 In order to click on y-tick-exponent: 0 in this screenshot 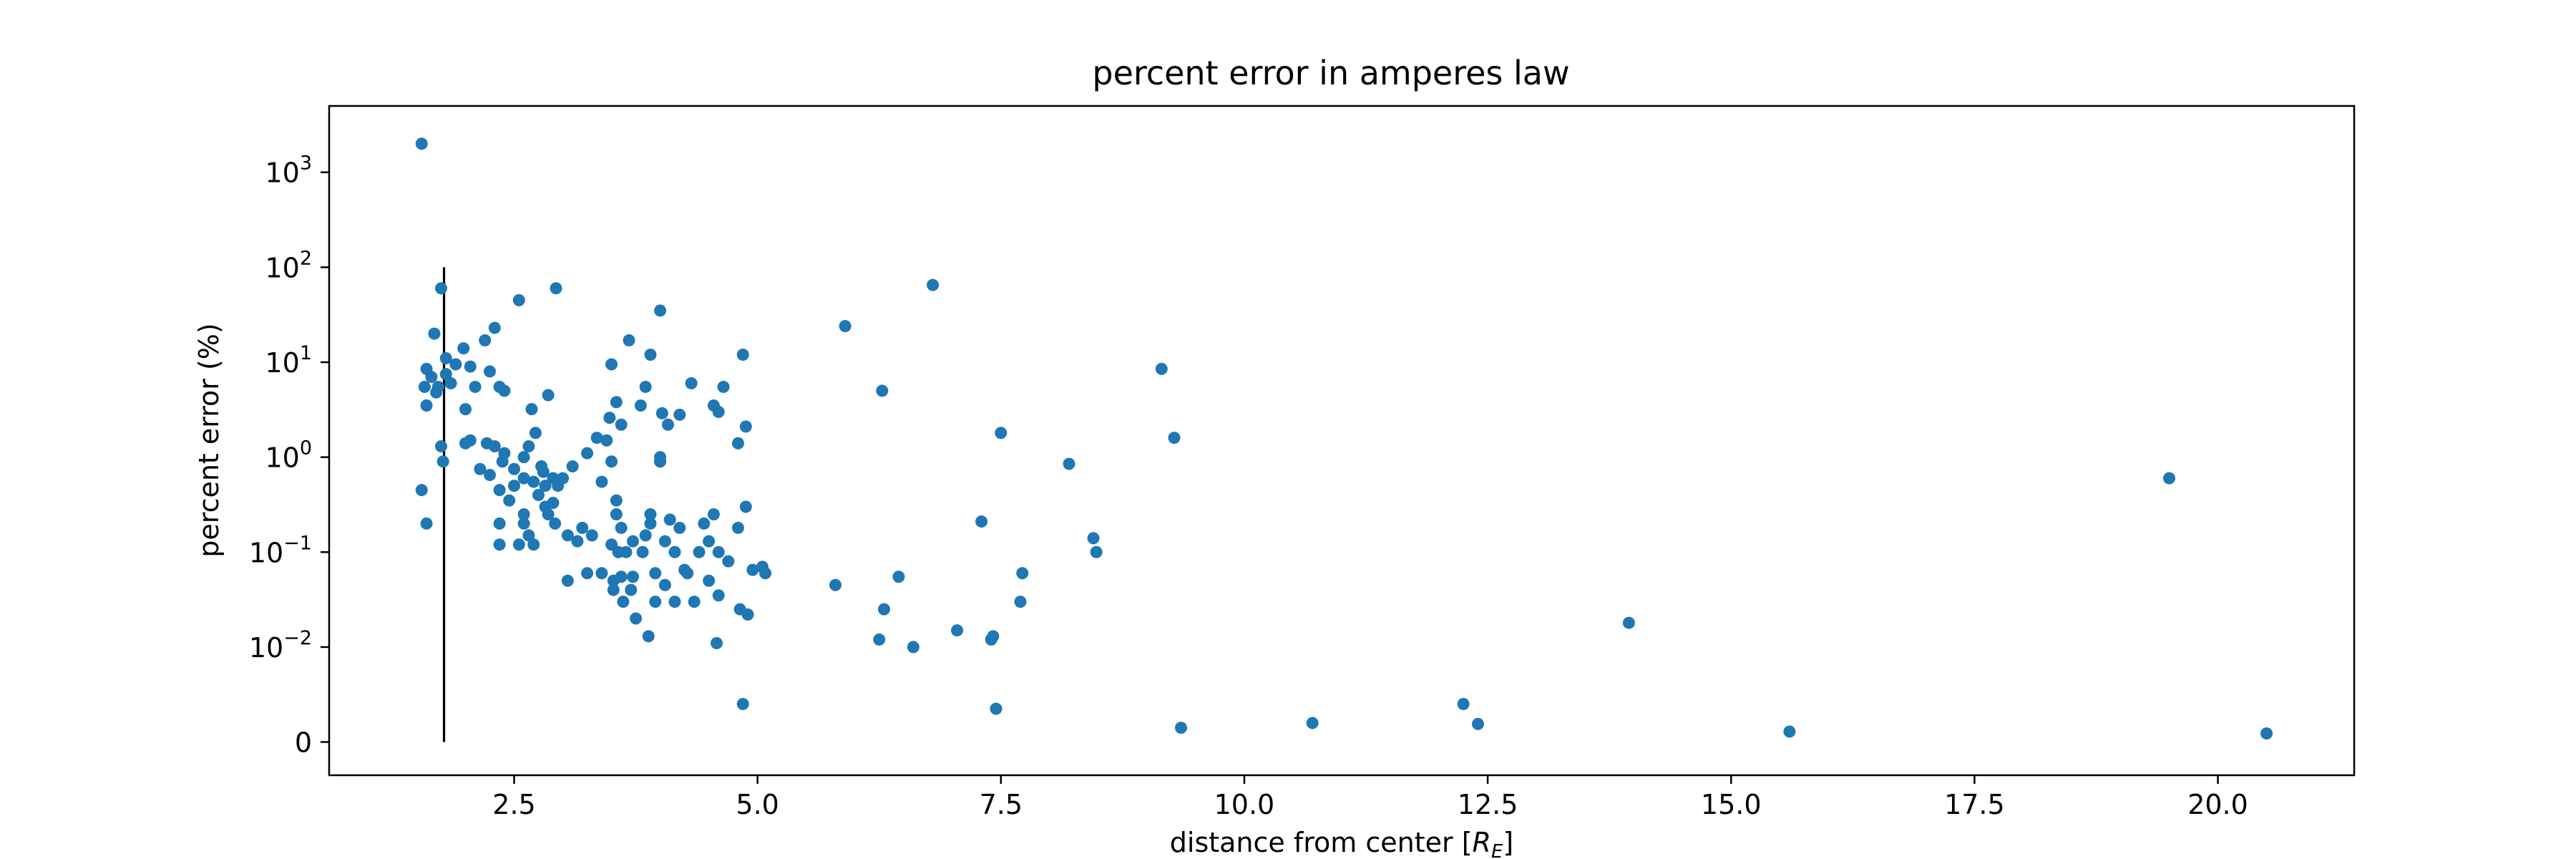, I will do `click(306, 448)`.